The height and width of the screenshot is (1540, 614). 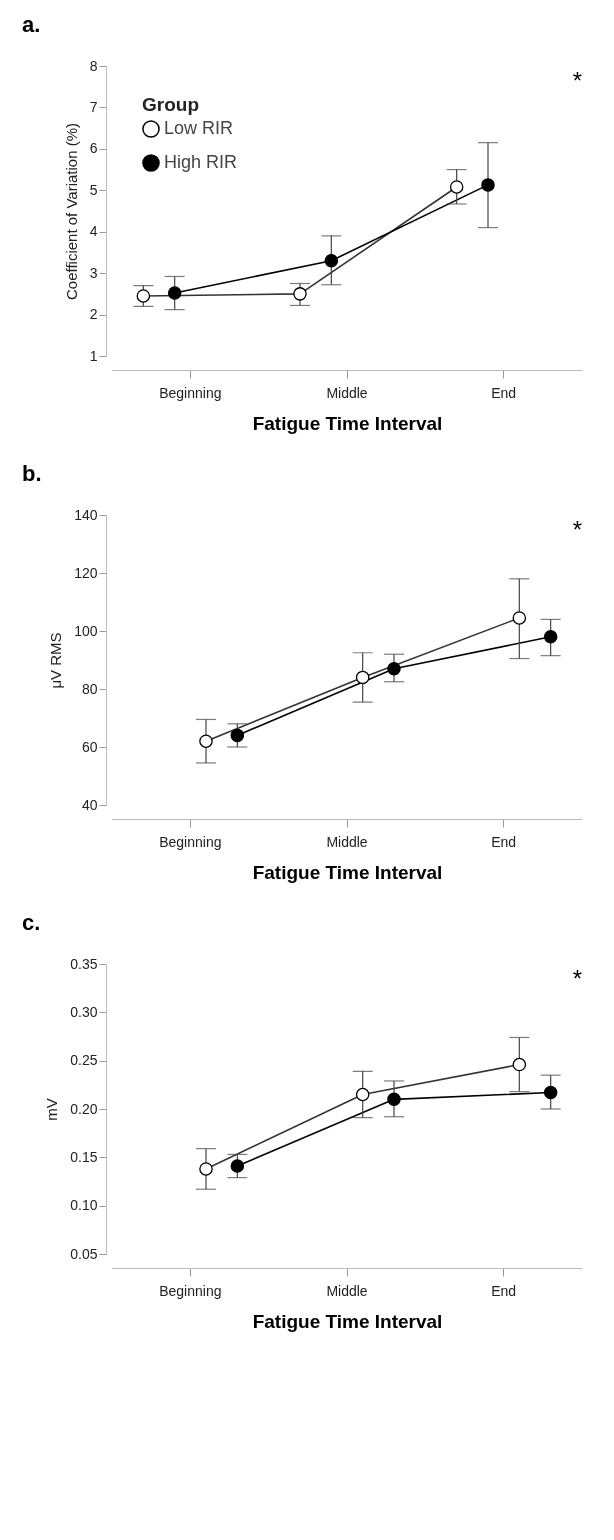 What do you see at coordinates (86, 572) in the screenshot?
I see `y-tick-label: 120` at bounding box center [86, 572].